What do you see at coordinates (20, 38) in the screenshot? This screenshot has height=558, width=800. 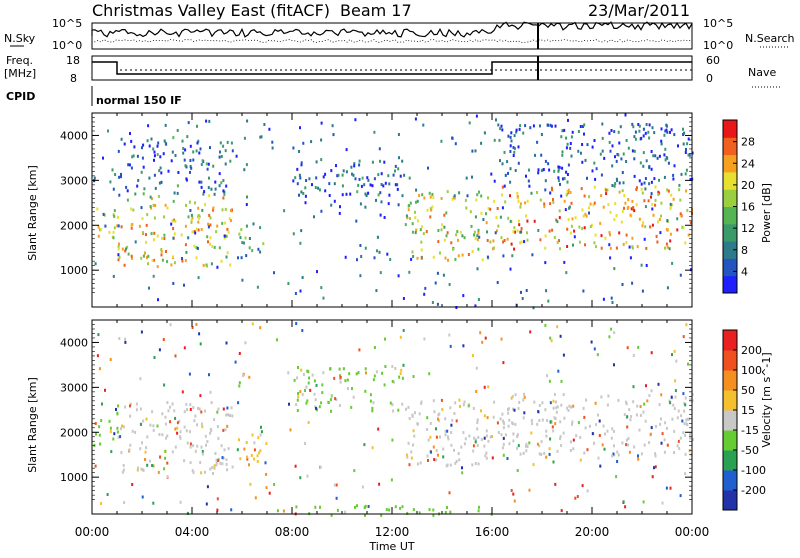 I see `nsky-label: N.Sky` at bounding box center [20, 38].